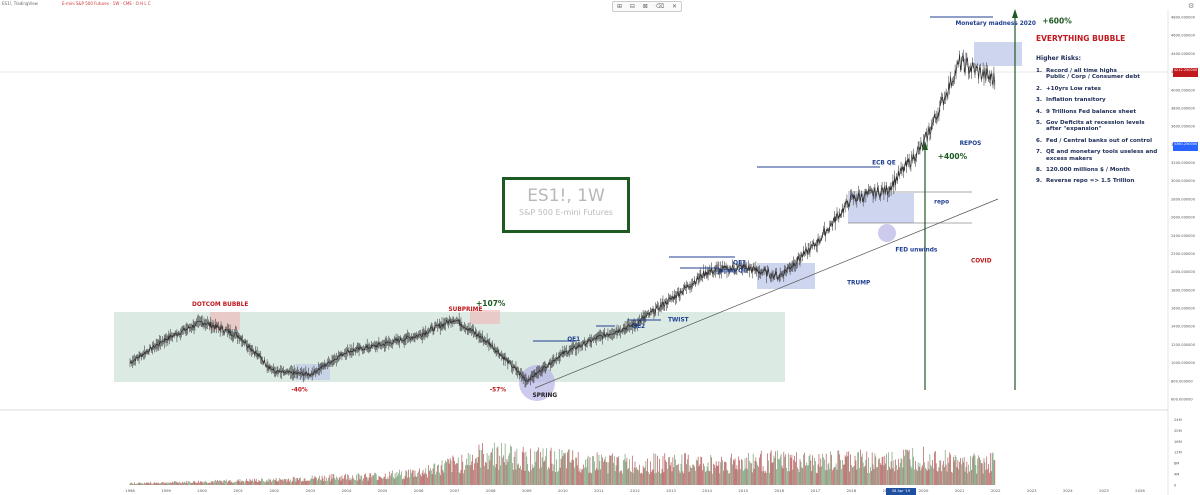 This screenshot has width=1200, height=495. I want to click on price-tick-label: 800.000000, so click(1182, 381).